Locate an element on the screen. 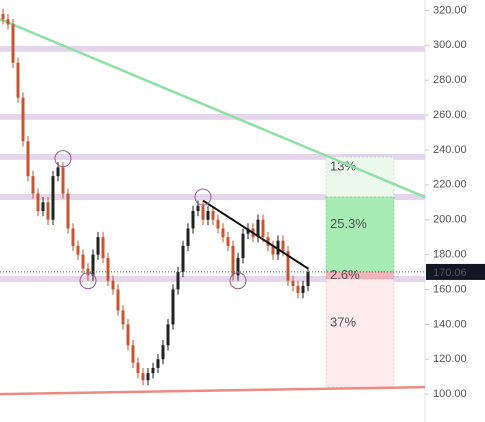 Image resolution: width=485 pixels, height=422 pixels. y-tick-label: 140.00 is located at coordinates (450, 324).